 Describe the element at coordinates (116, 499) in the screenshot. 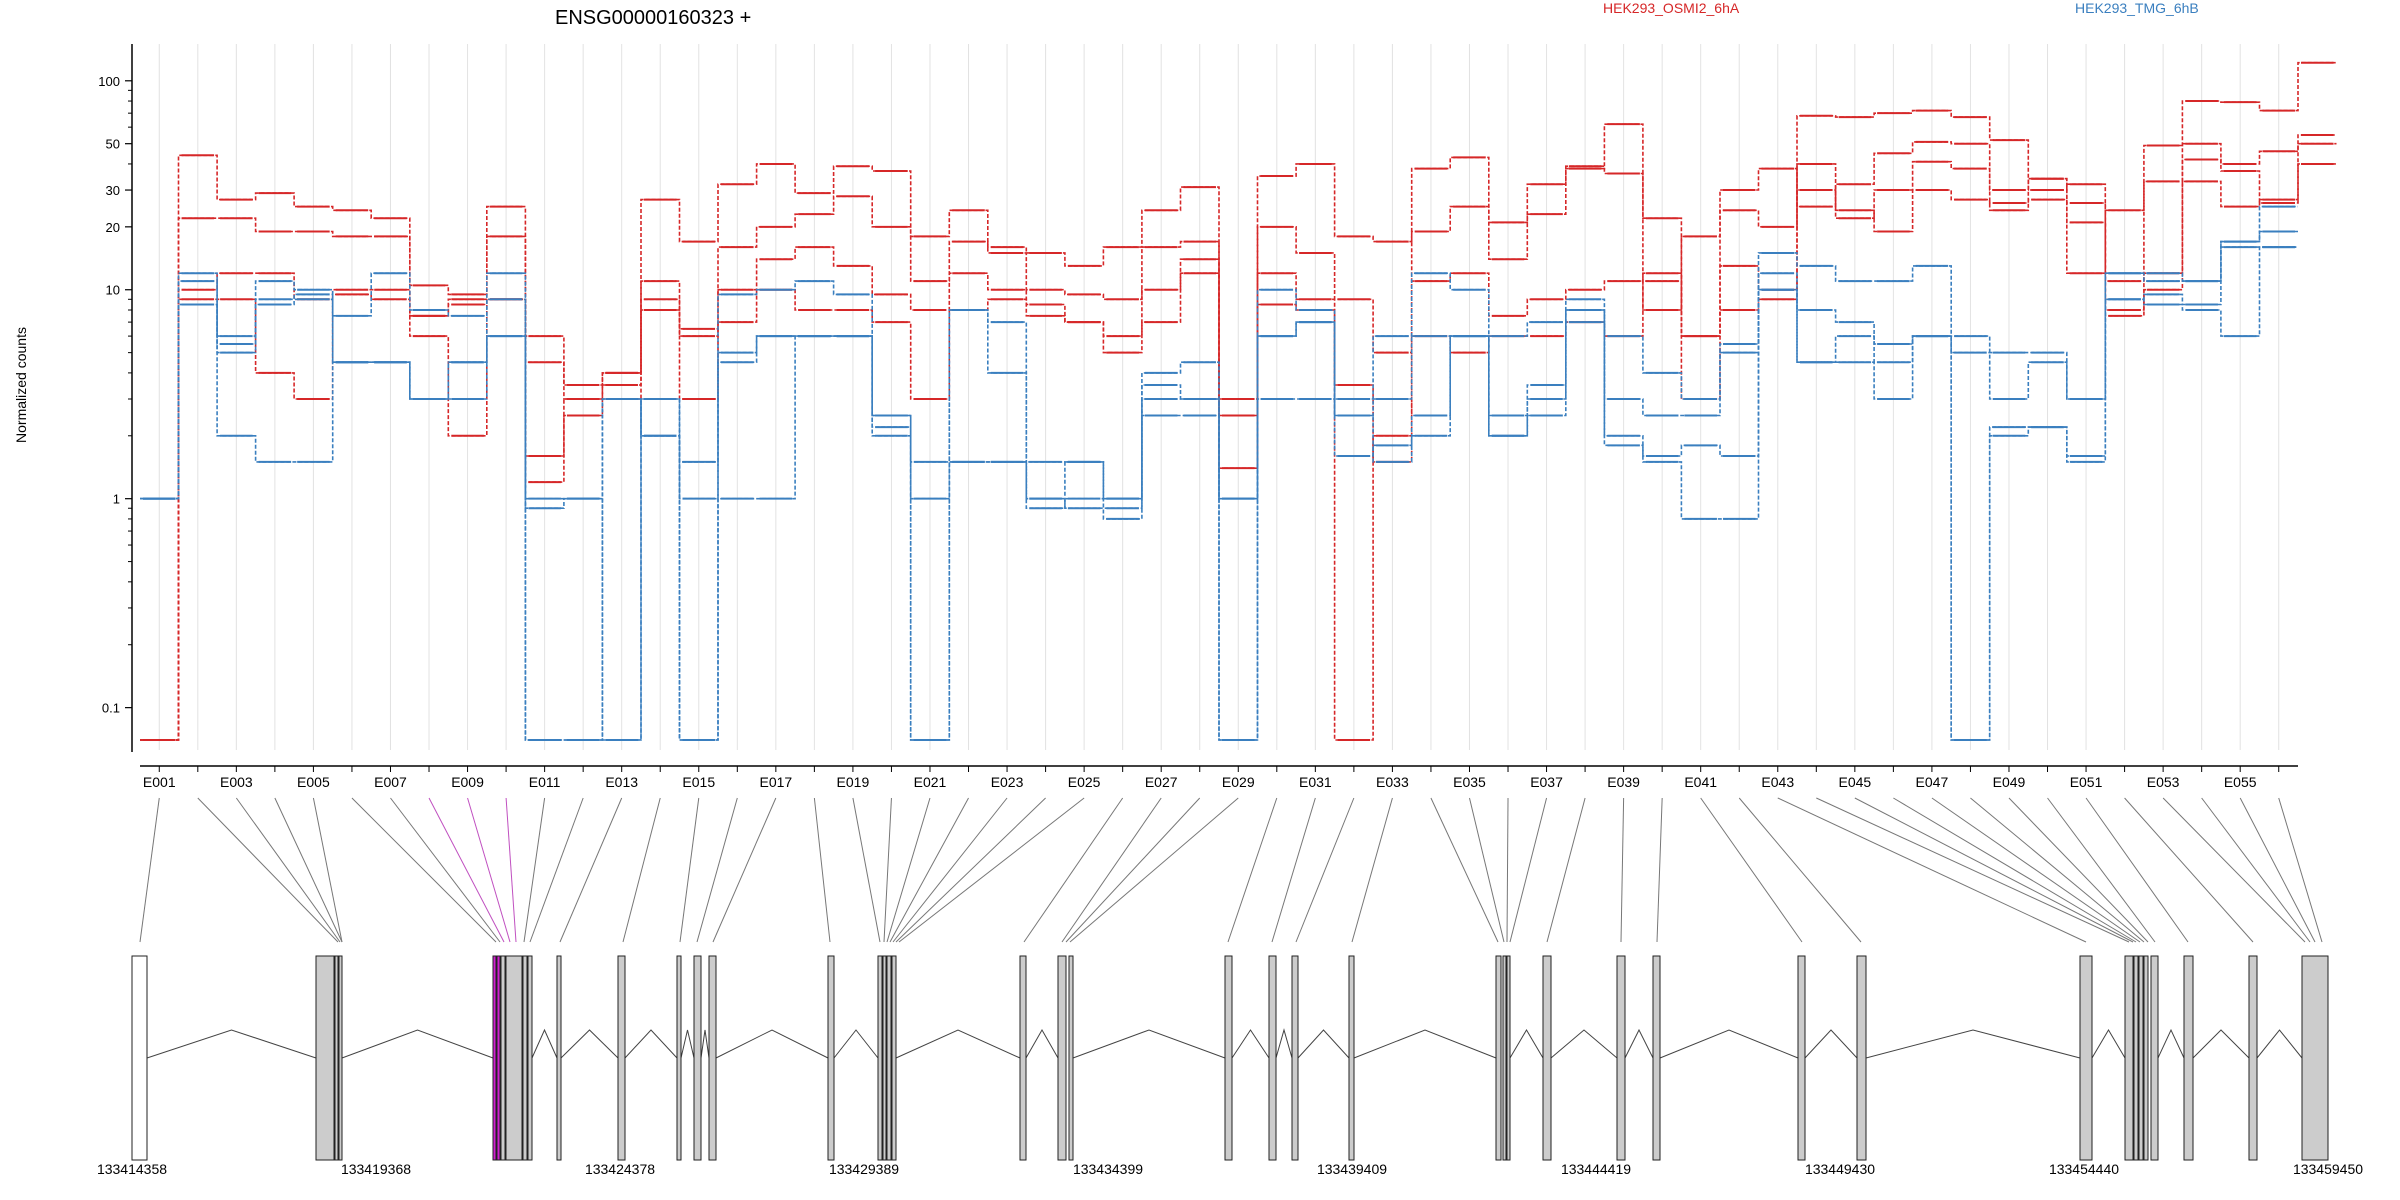

I see `y-tick-label: 1` at that location.